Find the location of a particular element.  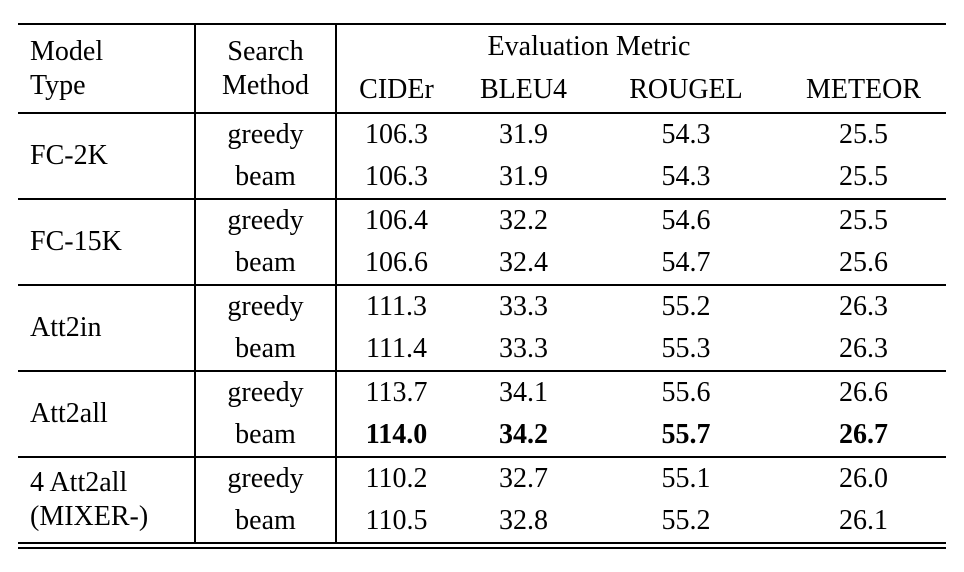

table-row: Att2all greedy 113.7 34.1 55.6 26.6 is located at coordinates (482, 414).